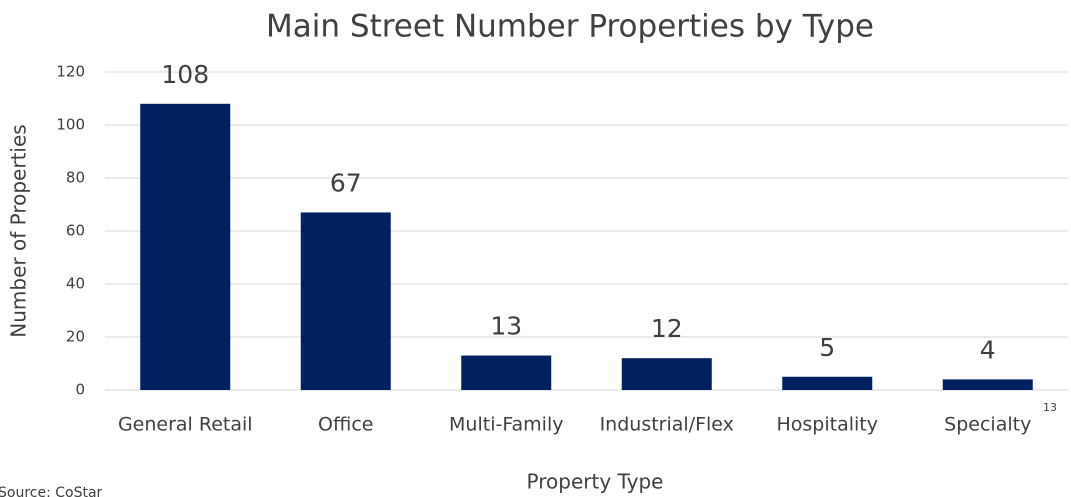 The height and width of the screenshot is (497, 1071). What do you see at coordinates (185, 425) in the screenshot?
I see `x-tick-label: General Retail` at bounding box center [185, 425].